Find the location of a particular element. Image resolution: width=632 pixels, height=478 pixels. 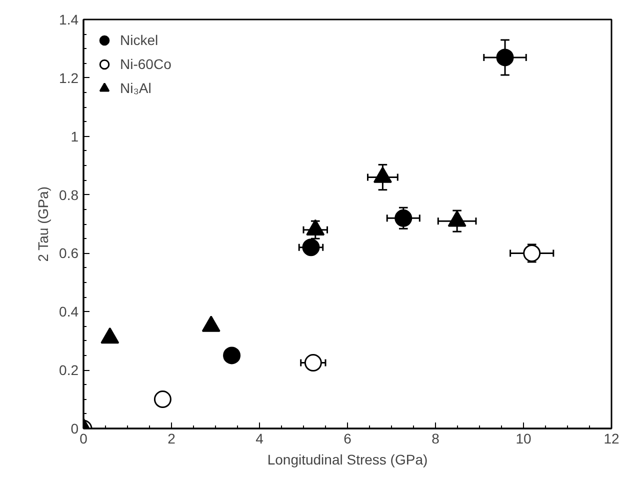

y-tick-label: 0.6 is located at coordinates (69, 253).